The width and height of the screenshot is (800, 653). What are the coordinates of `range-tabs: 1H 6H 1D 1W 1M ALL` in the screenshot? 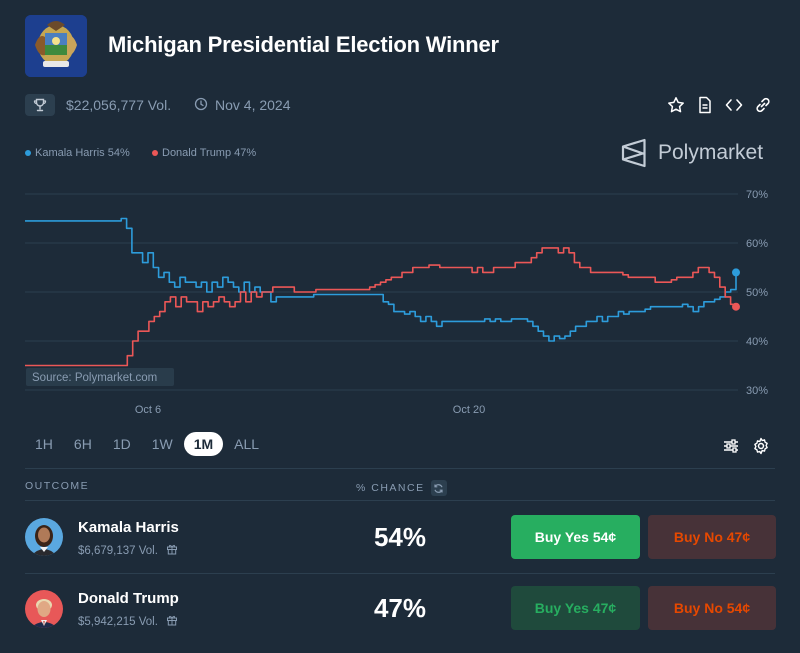 It's located at (147, 444).